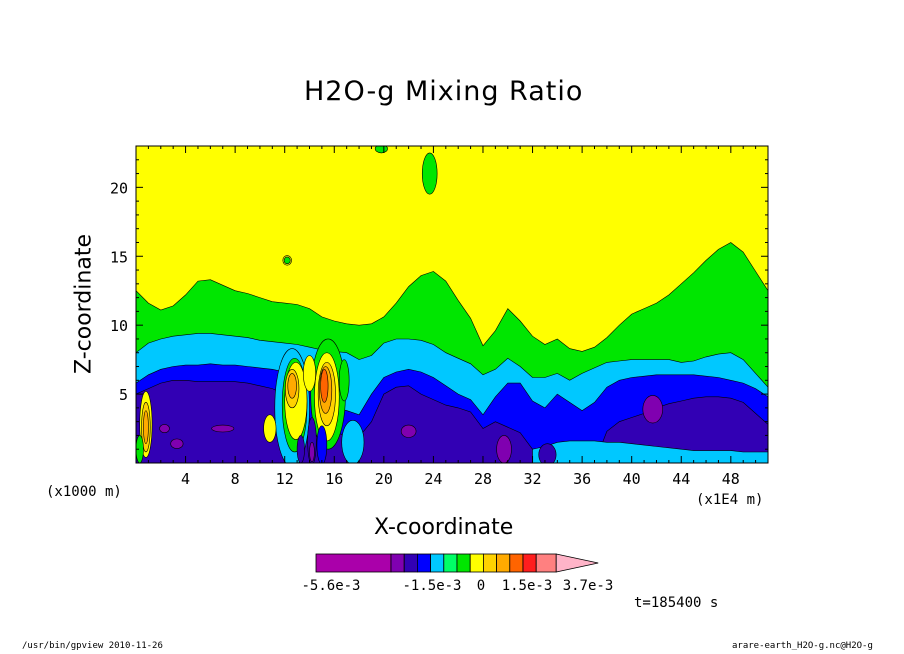  Describe the element at coordinates (533, 479) in the screenshot. I see `x-tick-label-7: 32` at that location.